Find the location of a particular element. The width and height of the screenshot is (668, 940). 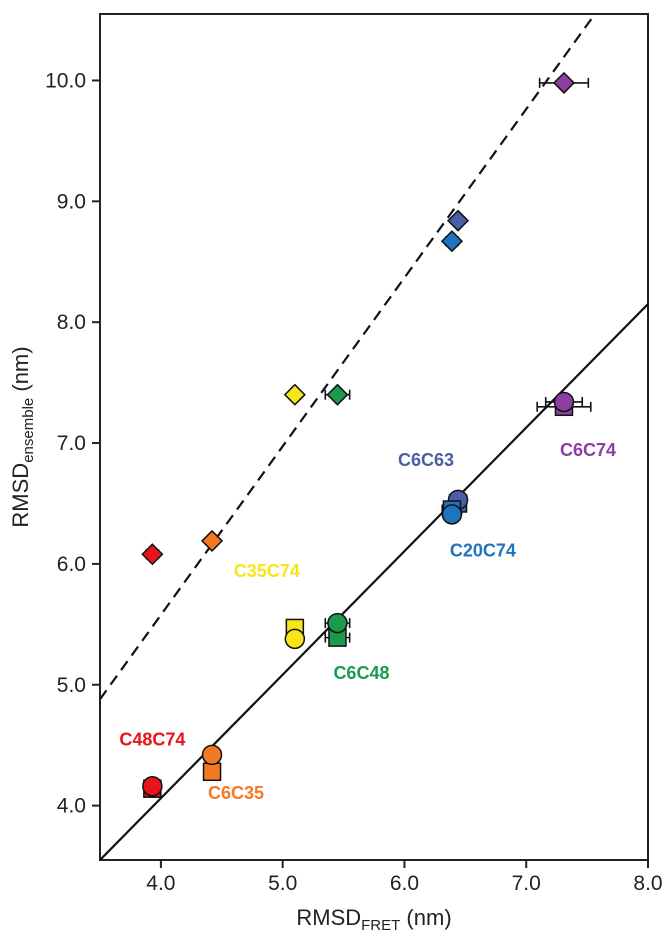

c48c74-diamond-marker is located at coordinates (152, 554).